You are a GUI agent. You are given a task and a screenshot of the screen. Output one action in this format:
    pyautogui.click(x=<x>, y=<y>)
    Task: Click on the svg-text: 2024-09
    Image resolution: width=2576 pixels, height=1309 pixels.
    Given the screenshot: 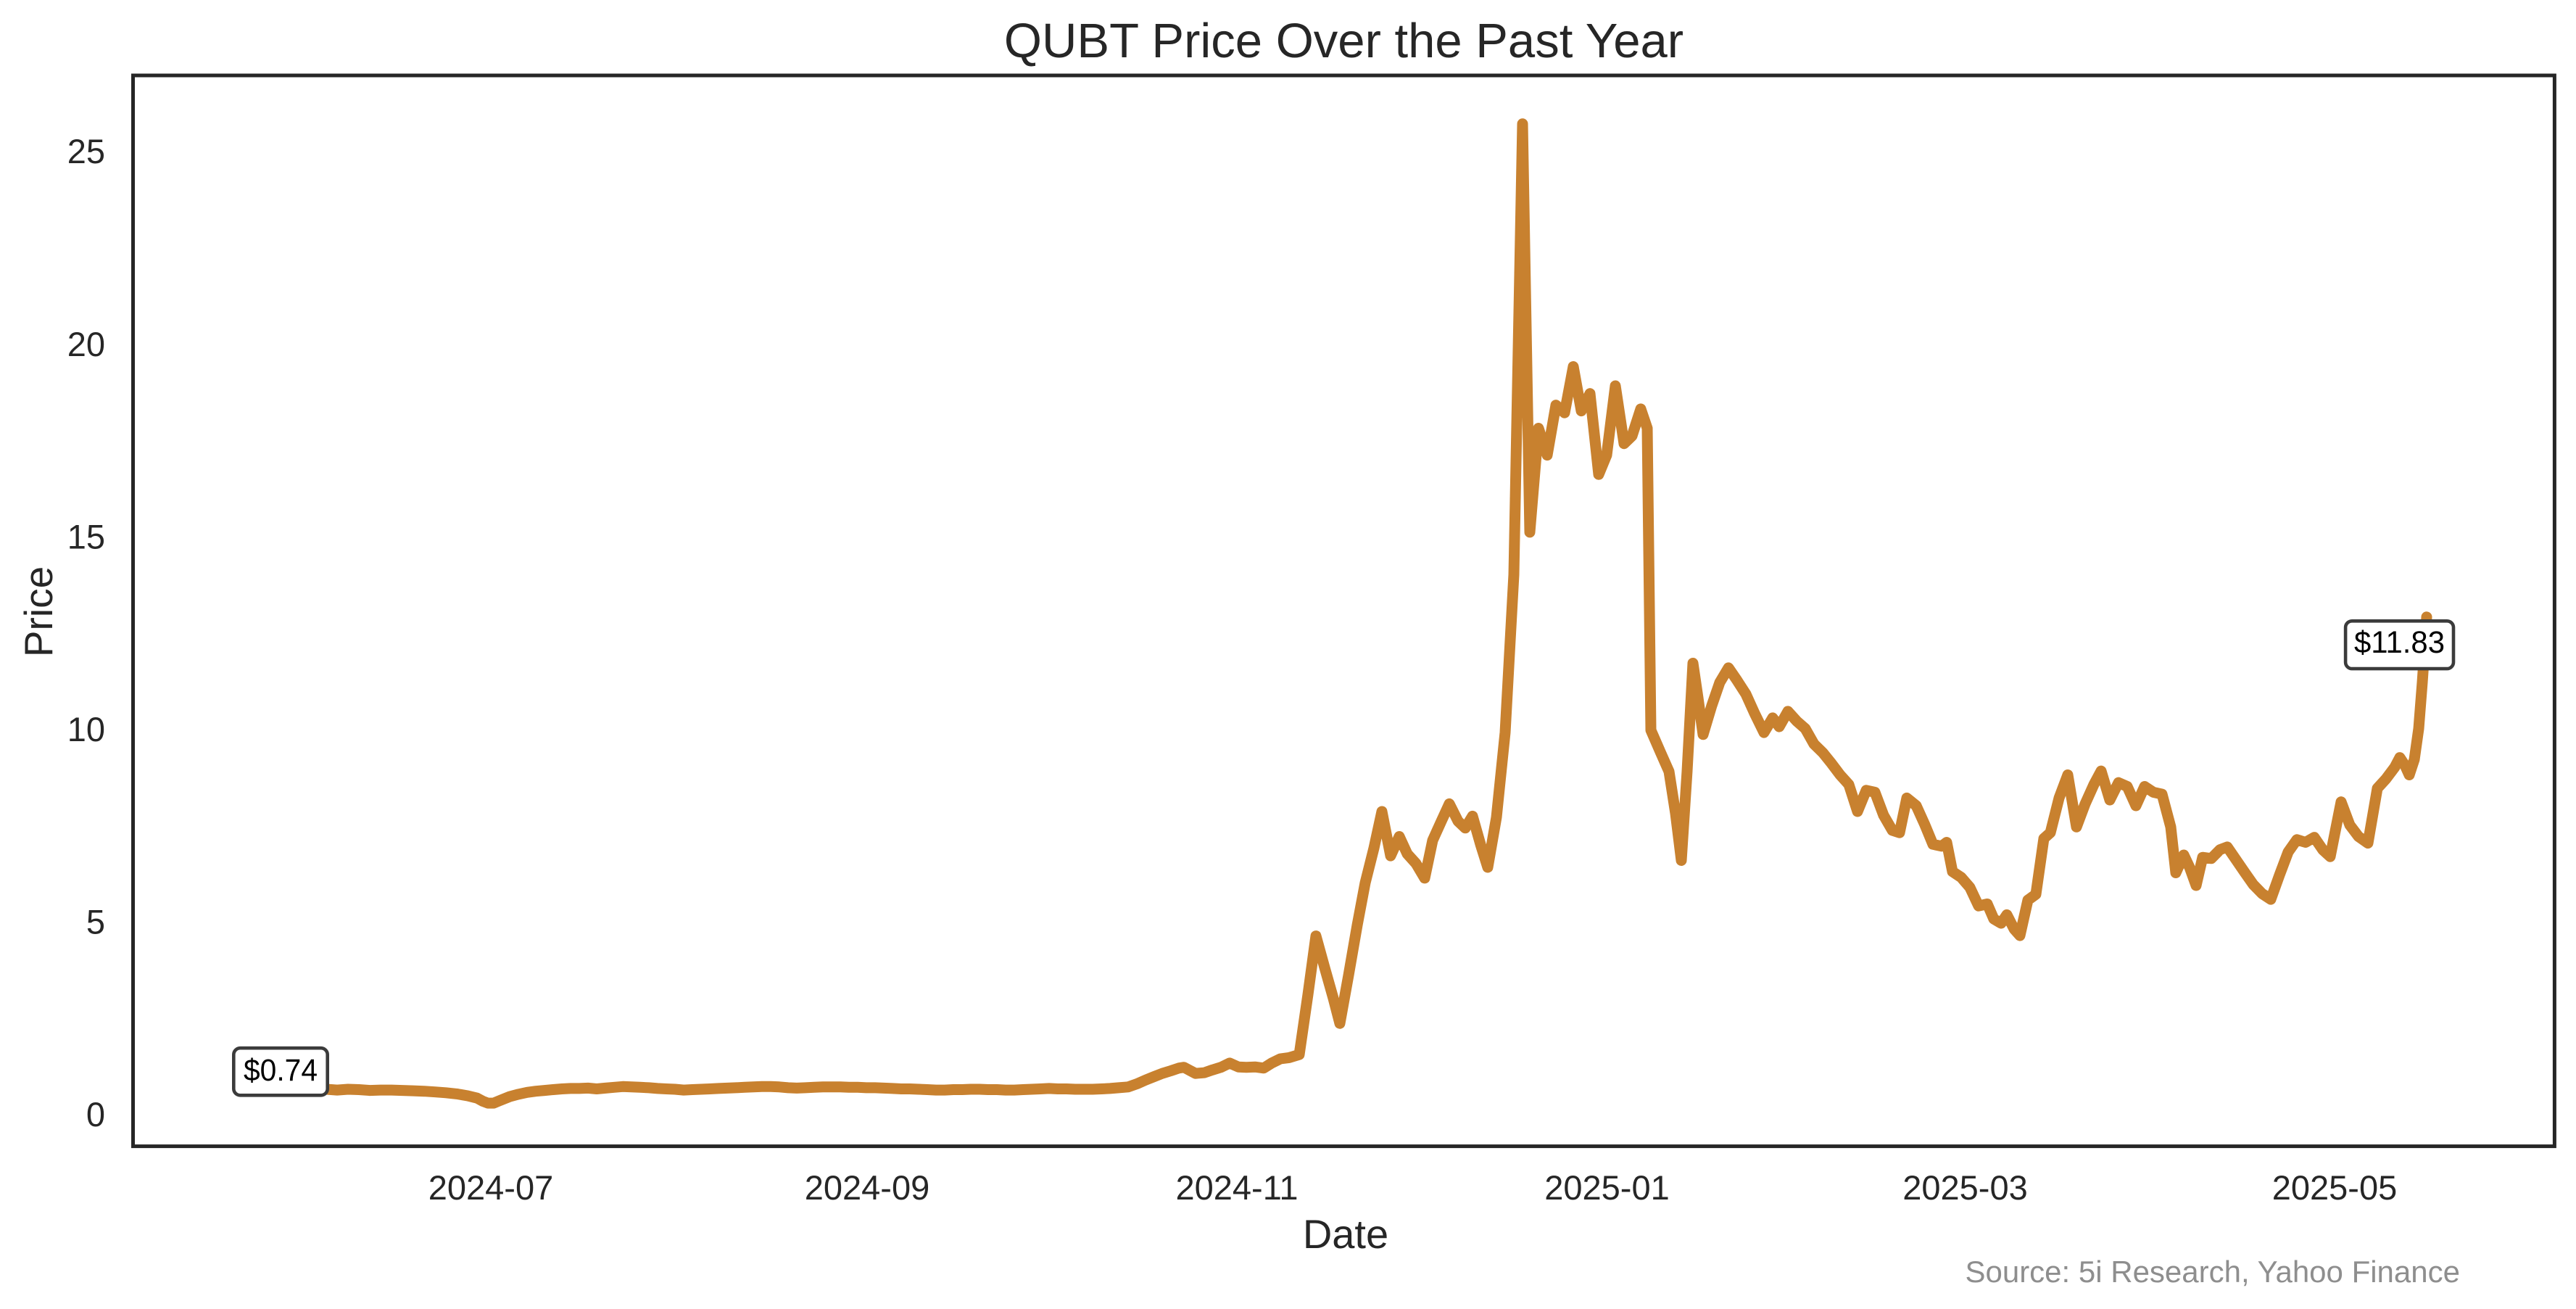 What is the action you would take?
    pyautogui.click(x=868, y=1187)
    